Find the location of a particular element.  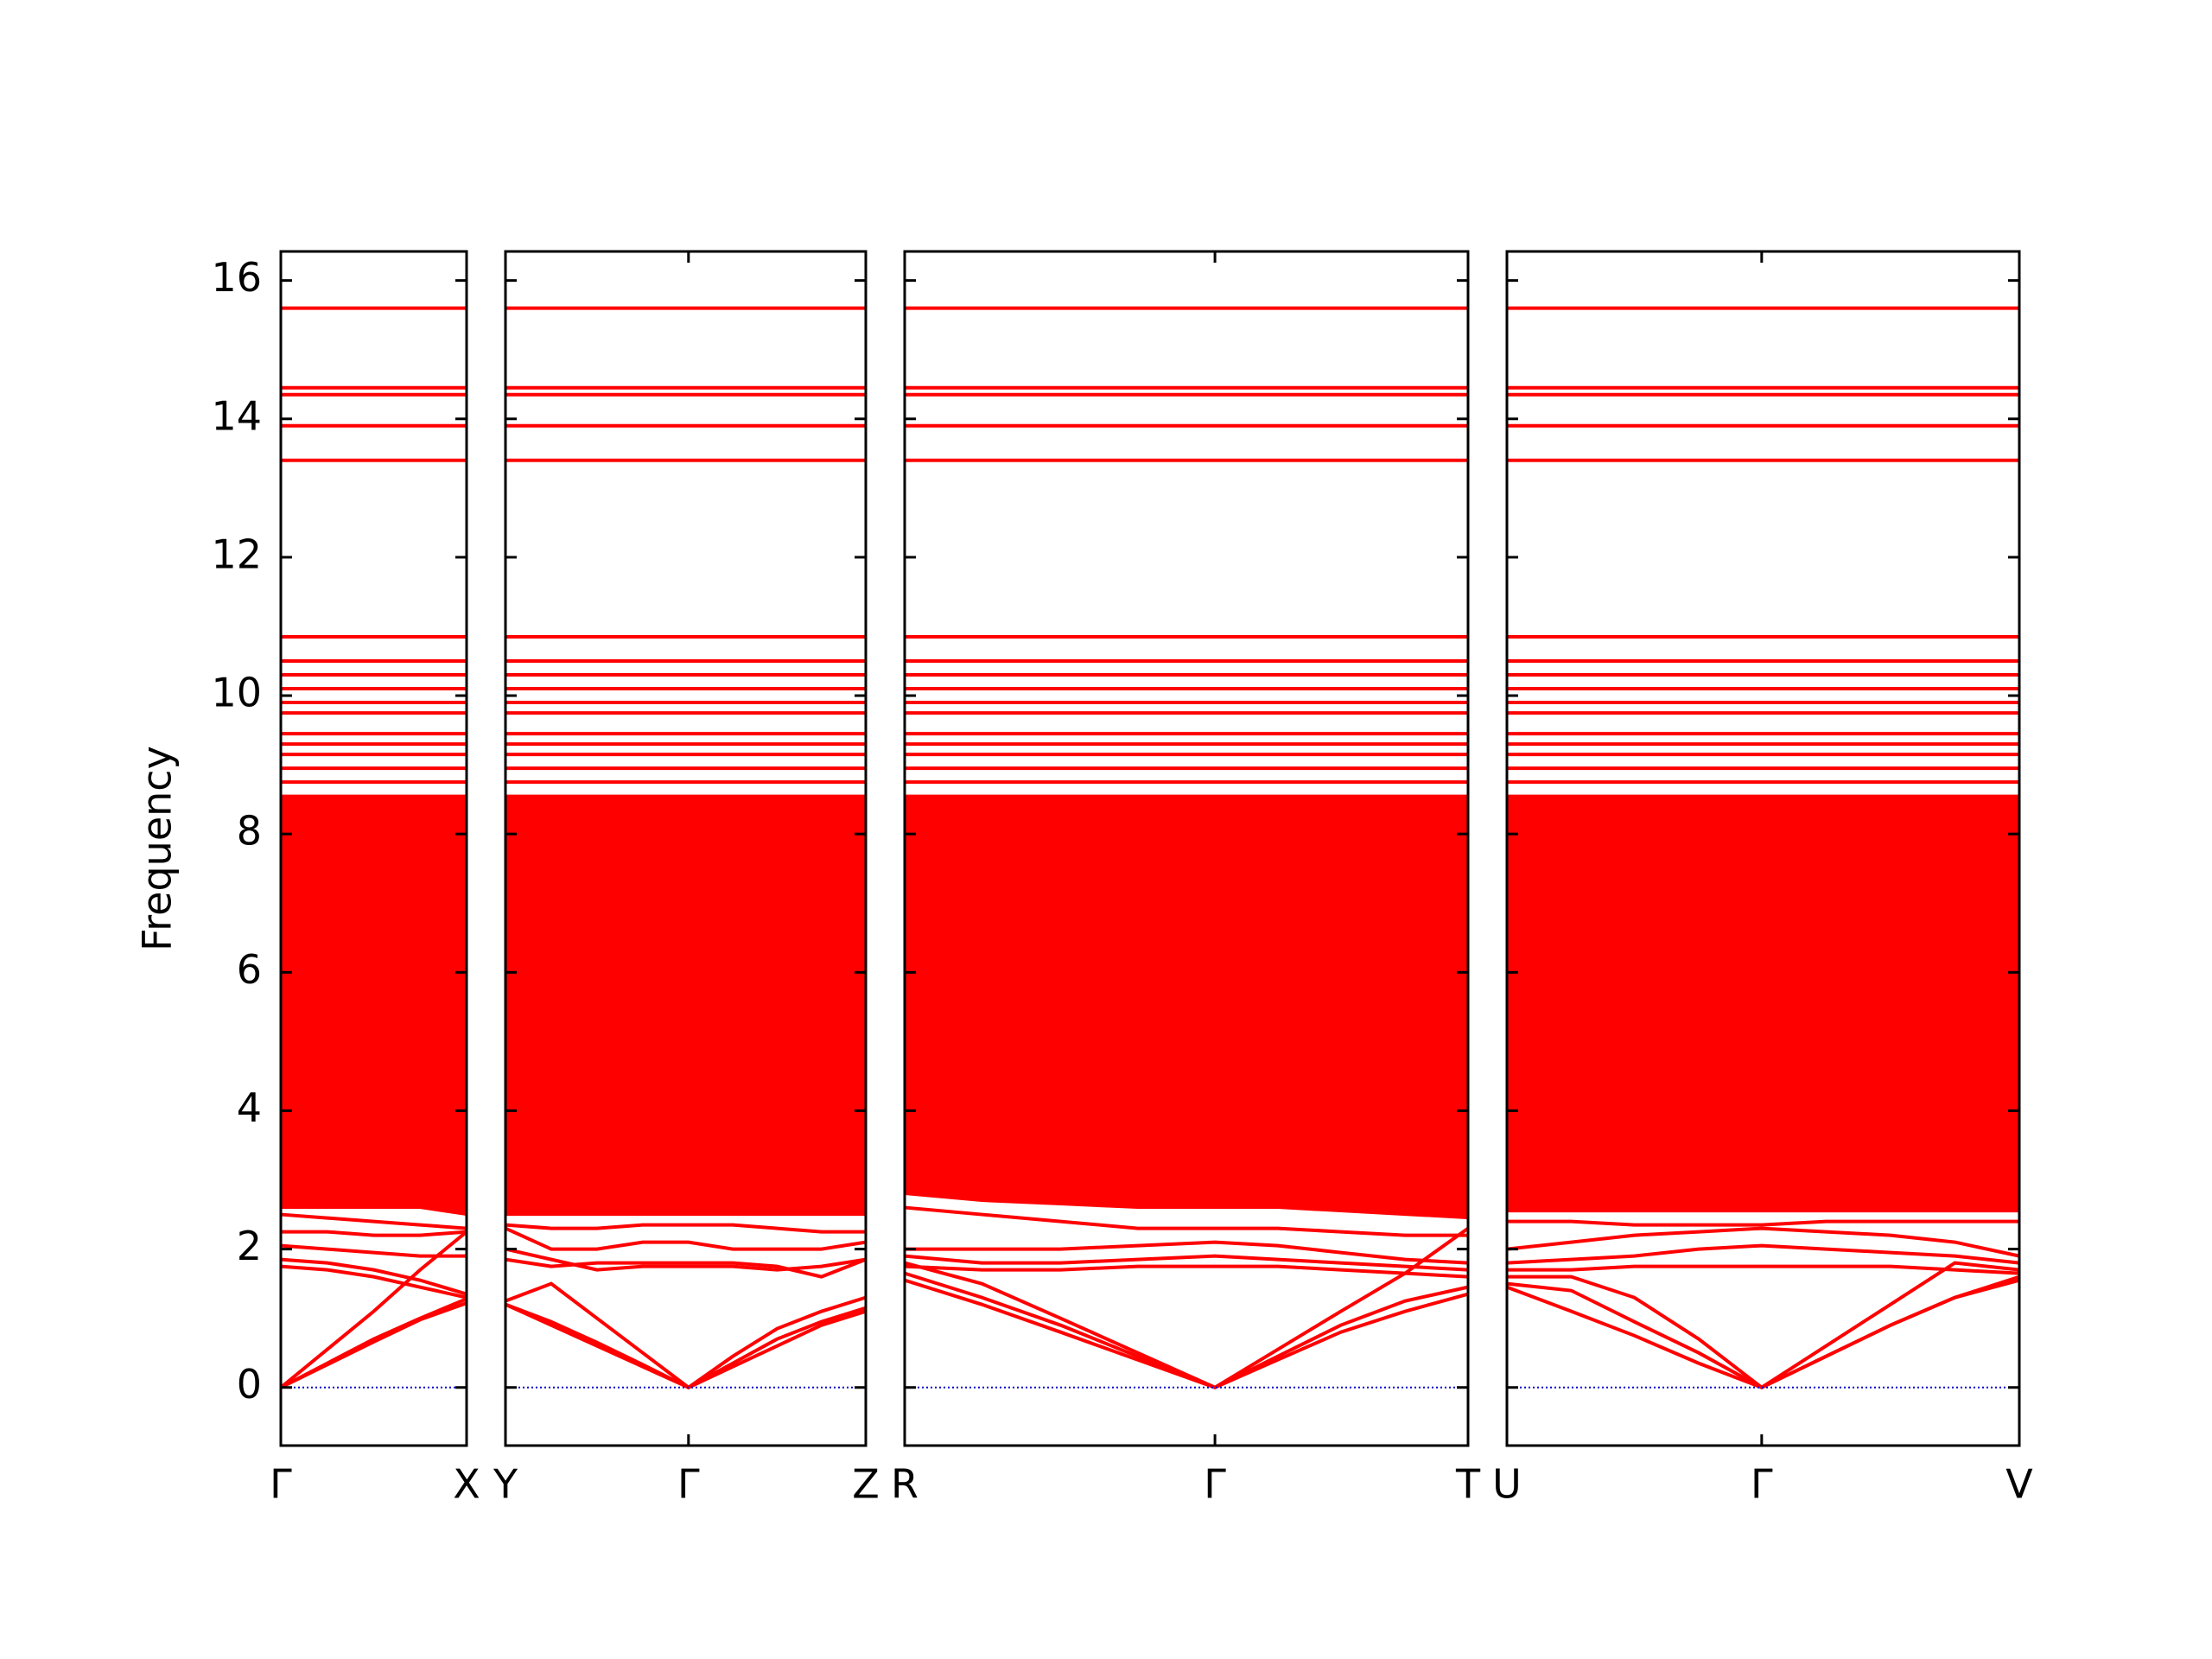

y-tick-label: 0 is located at coordinates (249, 1384).